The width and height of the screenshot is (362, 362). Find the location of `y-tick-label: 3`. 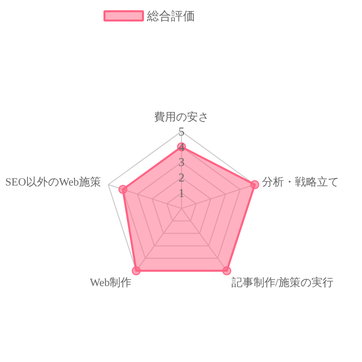

y-tick-label: 3 is located at coordinates (181, 162).